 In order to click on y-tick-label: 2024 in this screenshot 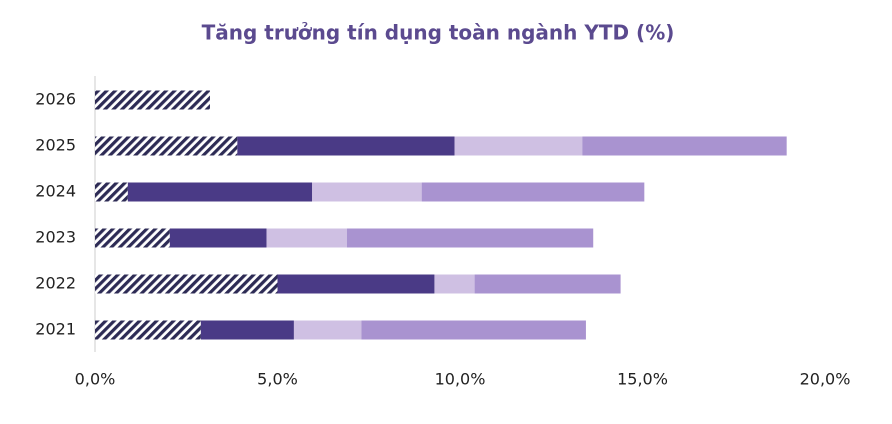, I will do `click(55, 191)`.